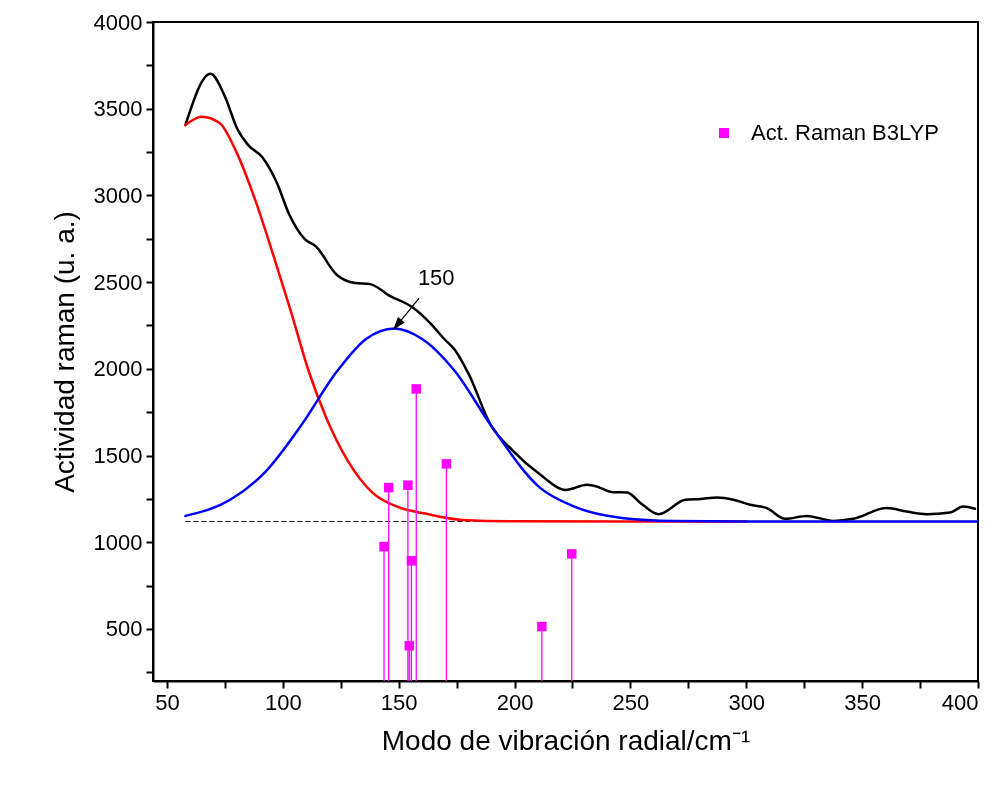 This screenshot has width=1006, height=789. What do you see at coordinates (118, 282) in the screenshot?
I see `y-tick-label: 2500` at bounding box center [118, 282].